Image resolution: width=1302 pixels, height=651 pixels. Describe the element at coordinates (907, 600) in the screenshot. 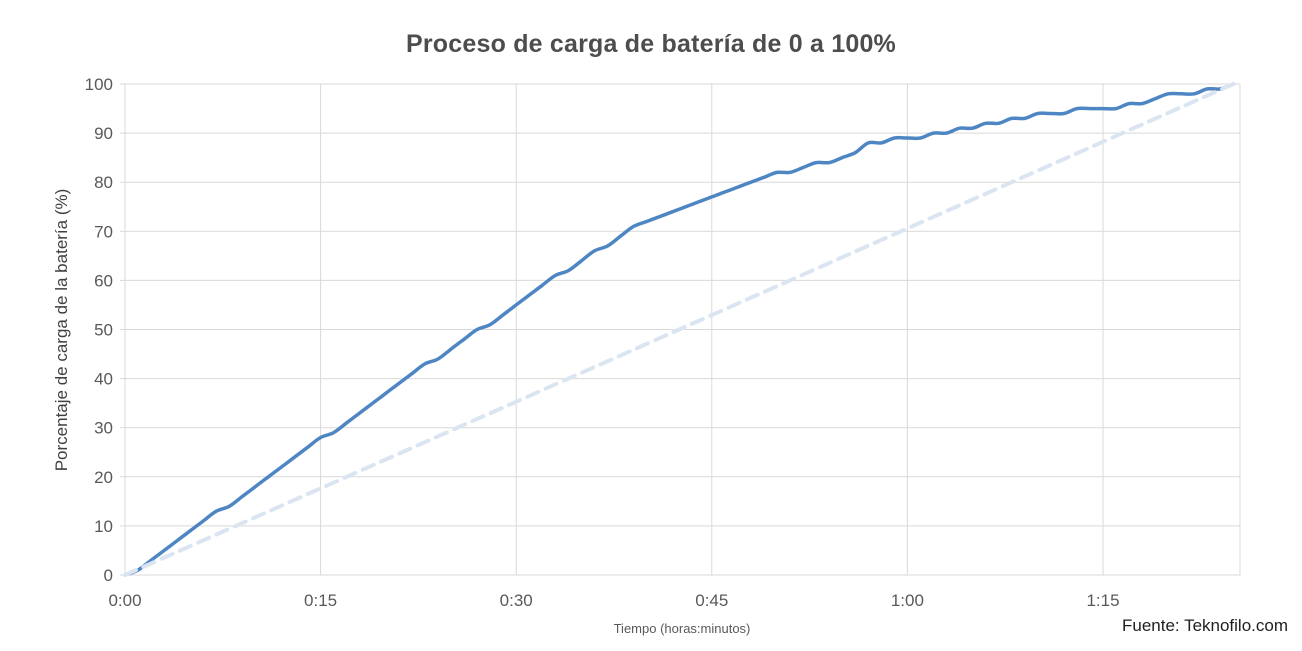

I see `x-tick-label: 1:00` at that location.